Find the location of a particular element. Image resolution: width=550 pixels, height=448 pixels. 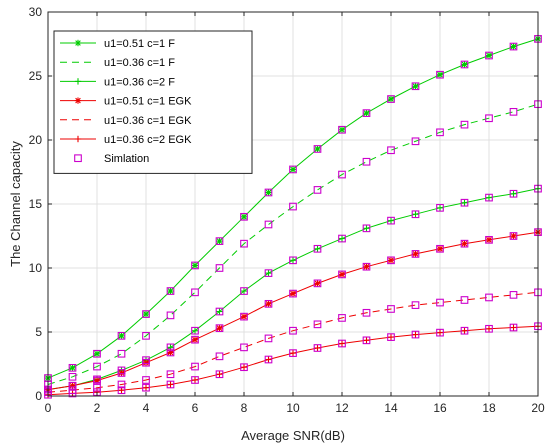

x-tick-label: 6 is located at coordinates (195, 408).